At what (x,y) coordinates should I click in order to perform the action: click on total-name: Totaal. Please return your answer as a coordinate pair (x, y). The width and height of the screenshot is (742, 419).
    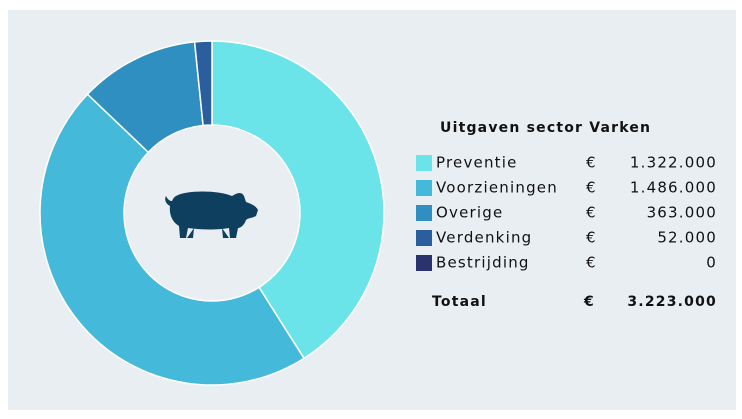
    Looking at the image, I should click on (459, 302).